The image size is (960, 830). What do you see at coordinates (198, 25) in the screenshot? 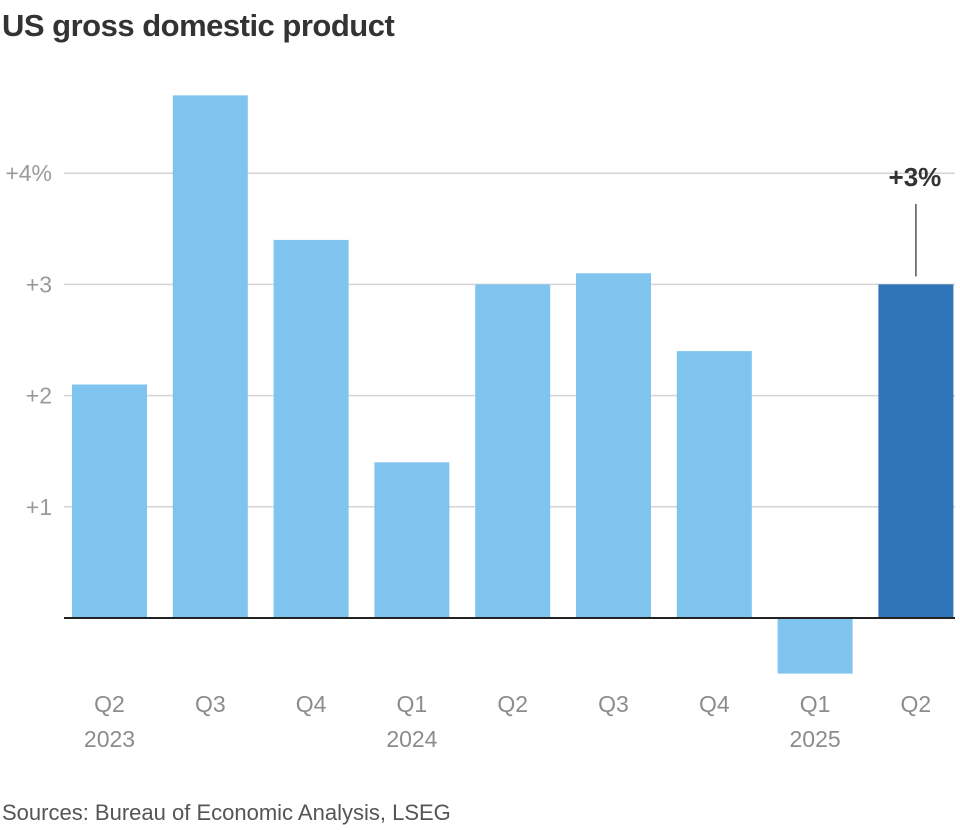
I see `chart-title: US gross domestic product` at bounding box center [198, 25].